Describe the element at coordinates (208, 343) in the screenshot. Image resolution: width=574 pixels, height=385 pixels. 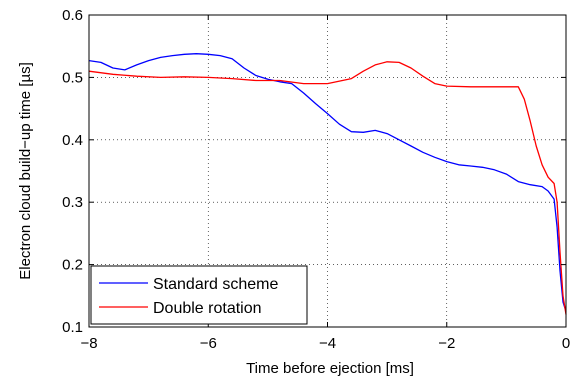
I see `x-tick-label: −6` at that location.